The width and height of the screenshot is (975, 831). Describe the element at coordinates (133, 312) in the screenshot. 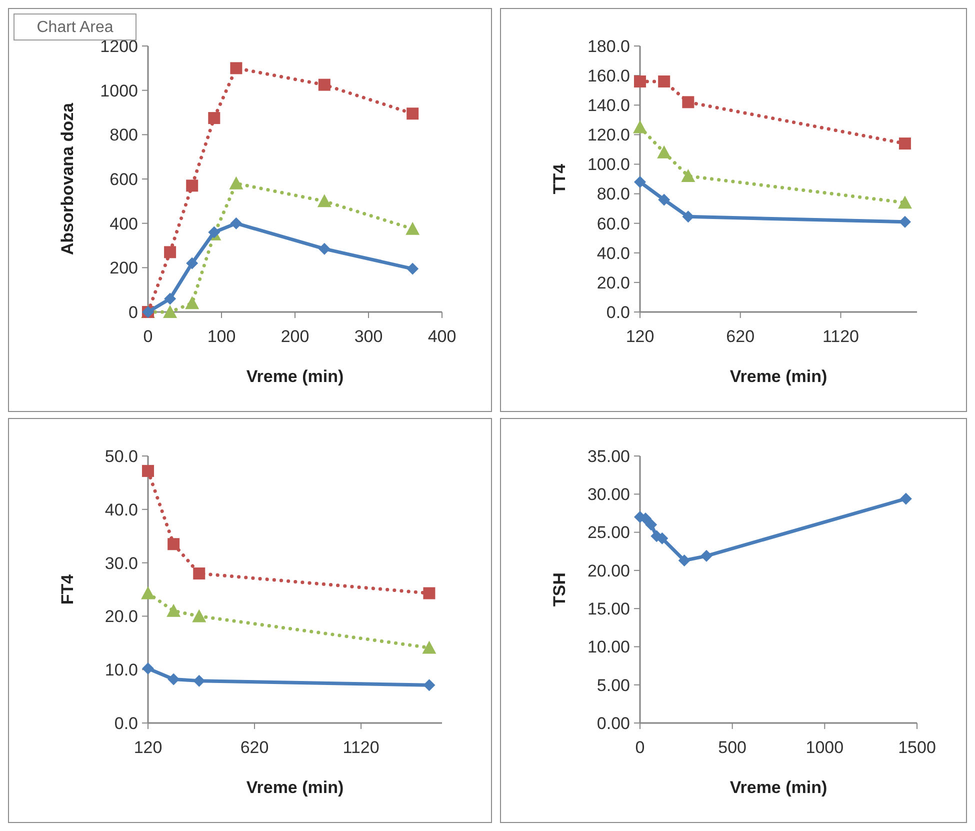

I see `y-tick-label: 0` at that location.